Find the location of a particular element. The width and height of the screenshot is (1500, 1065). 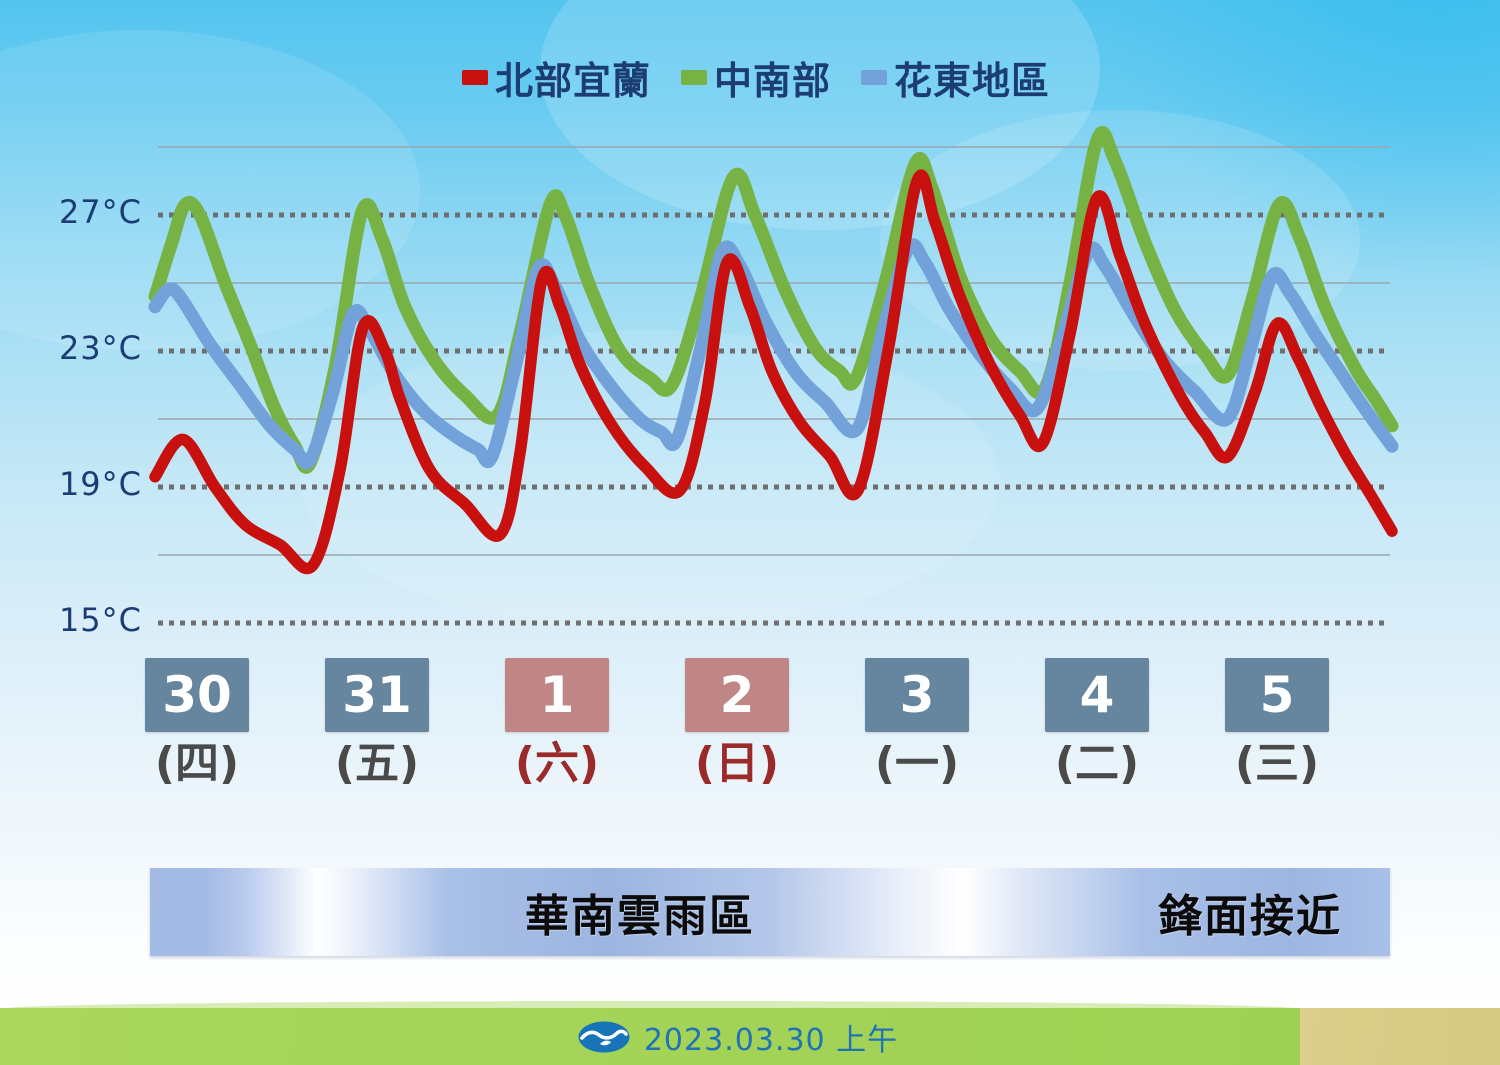

date-box: 4 is located at coordinates (1097, 695).